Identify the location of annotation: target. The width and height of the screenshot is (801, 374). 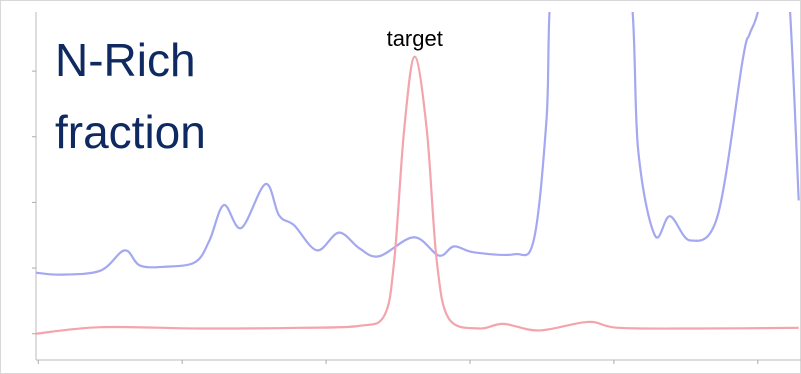
(415, 38).